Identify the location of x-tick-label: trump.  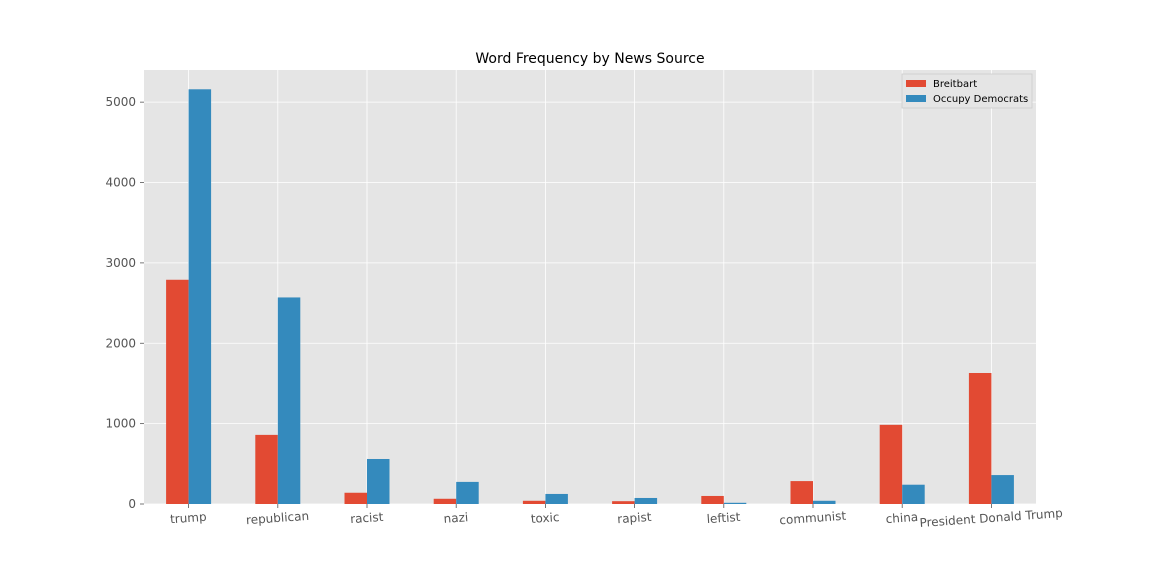
(188, 518).